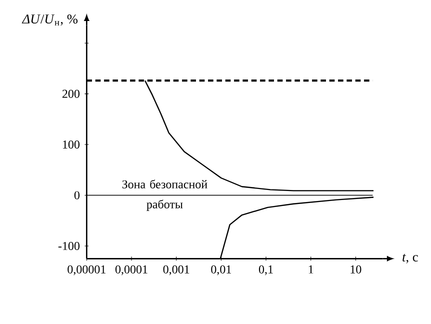  I want to click on annotation: Зона безопасной работы, so click(165, 195).